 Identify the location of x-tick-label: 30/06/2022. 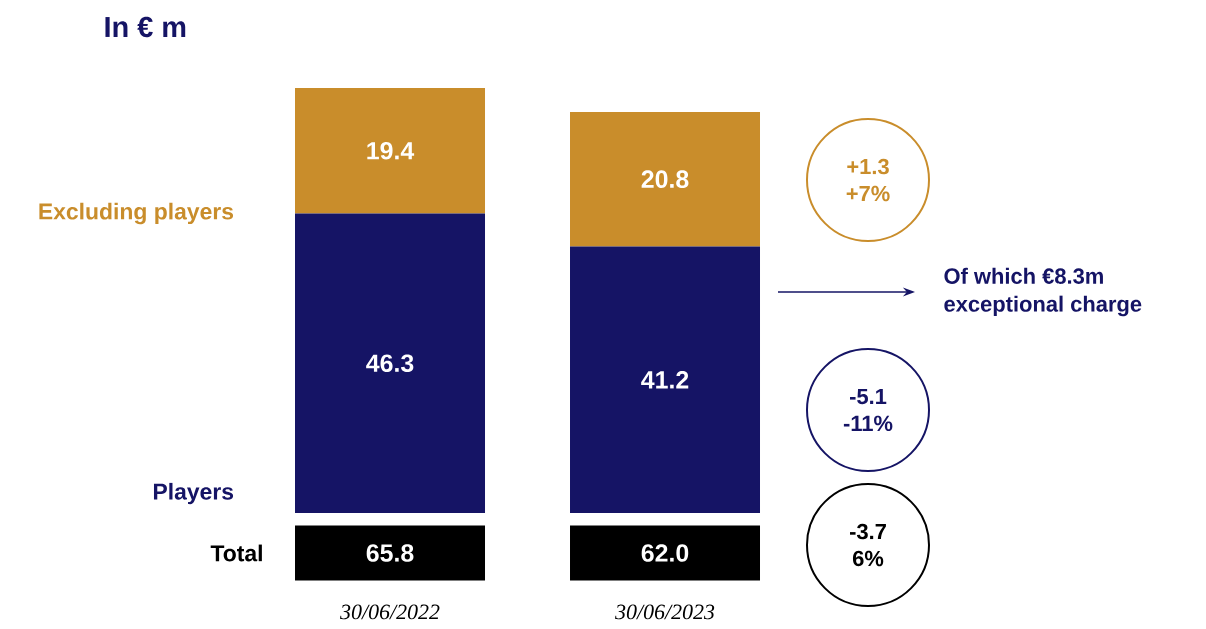
(390, 612).